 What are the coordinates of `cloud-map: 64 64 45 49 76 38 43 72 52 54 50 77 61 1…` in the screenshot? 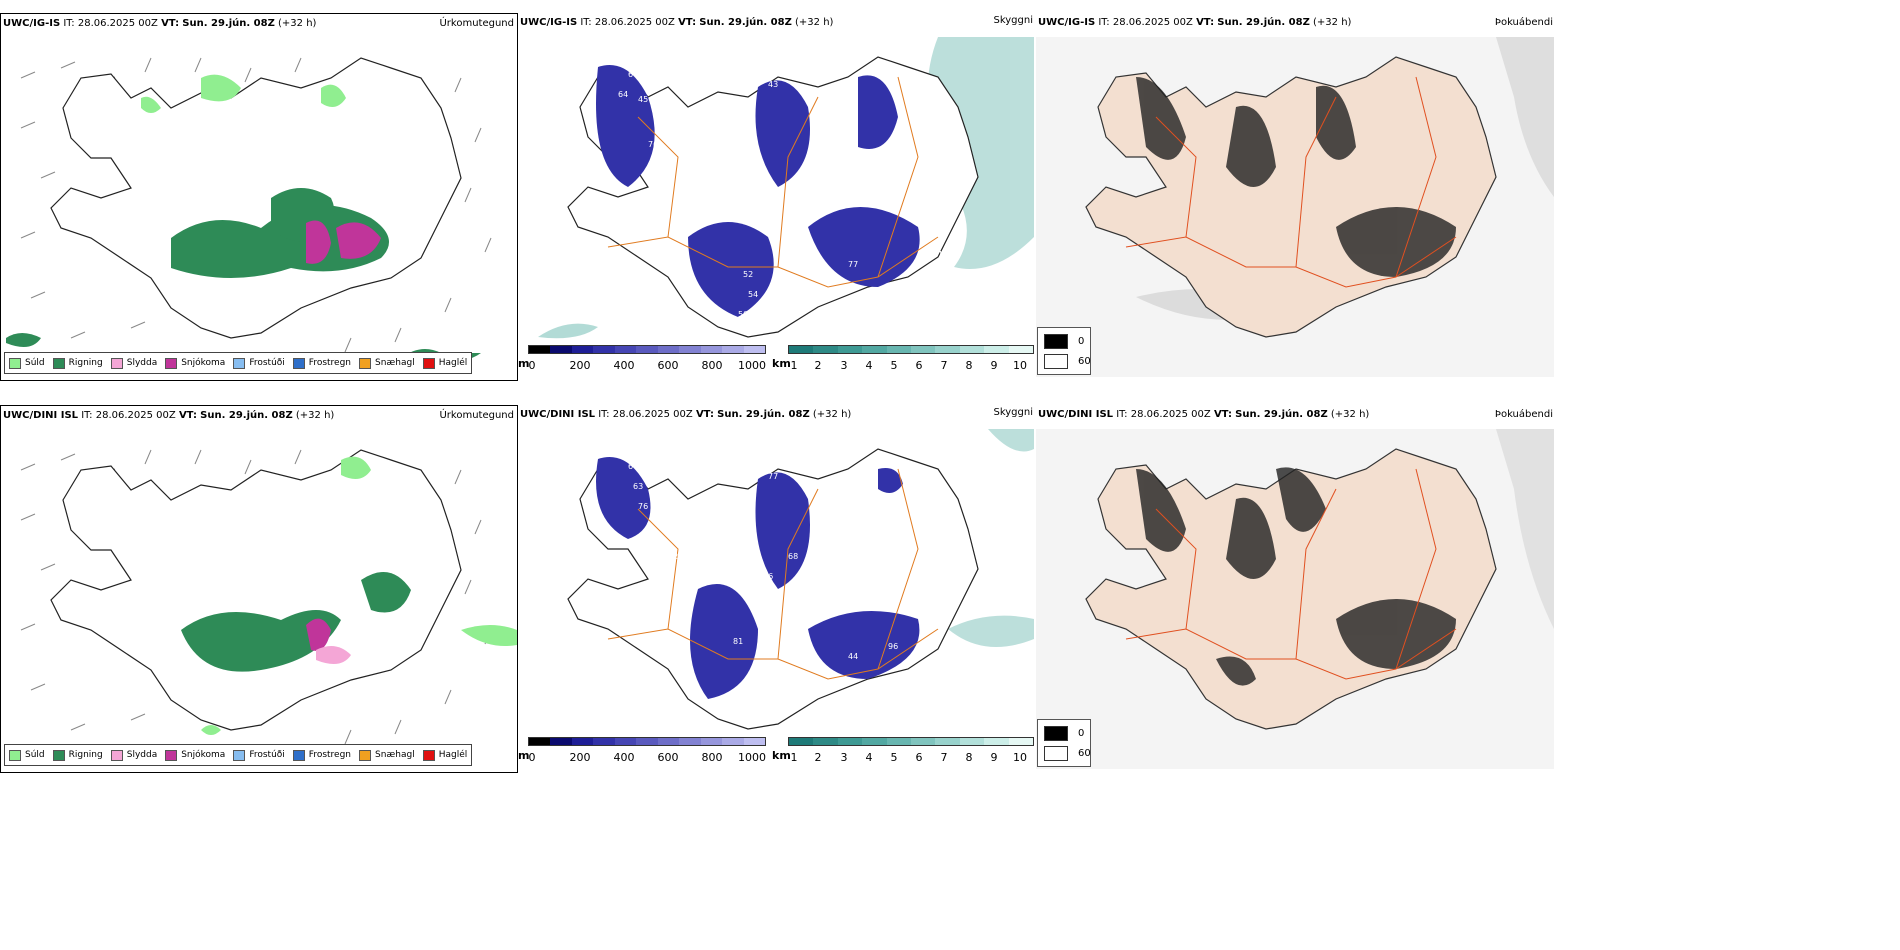 It's located at (786, 188).